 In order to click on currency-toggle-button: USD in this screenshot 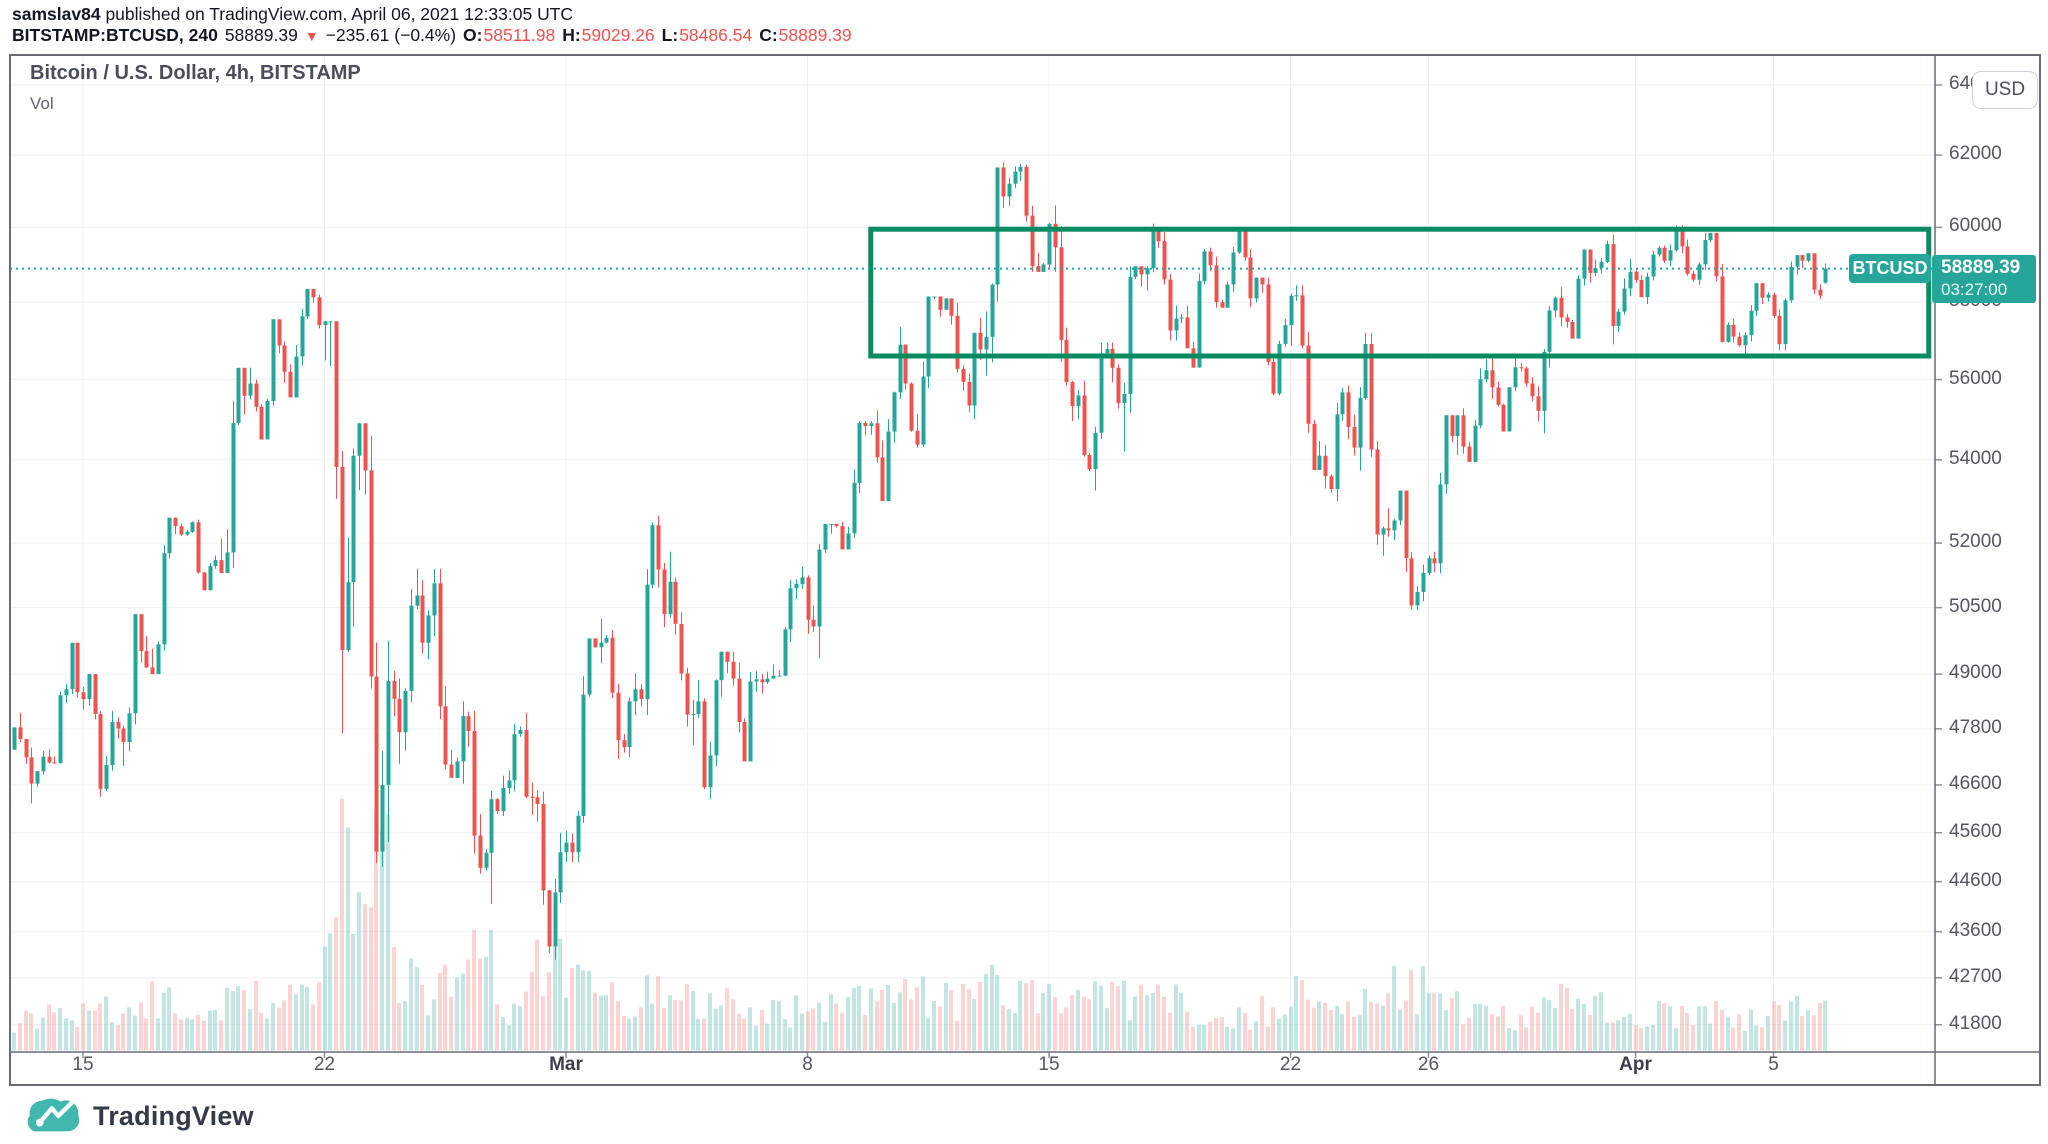, I will do `click(2005, 90)`.